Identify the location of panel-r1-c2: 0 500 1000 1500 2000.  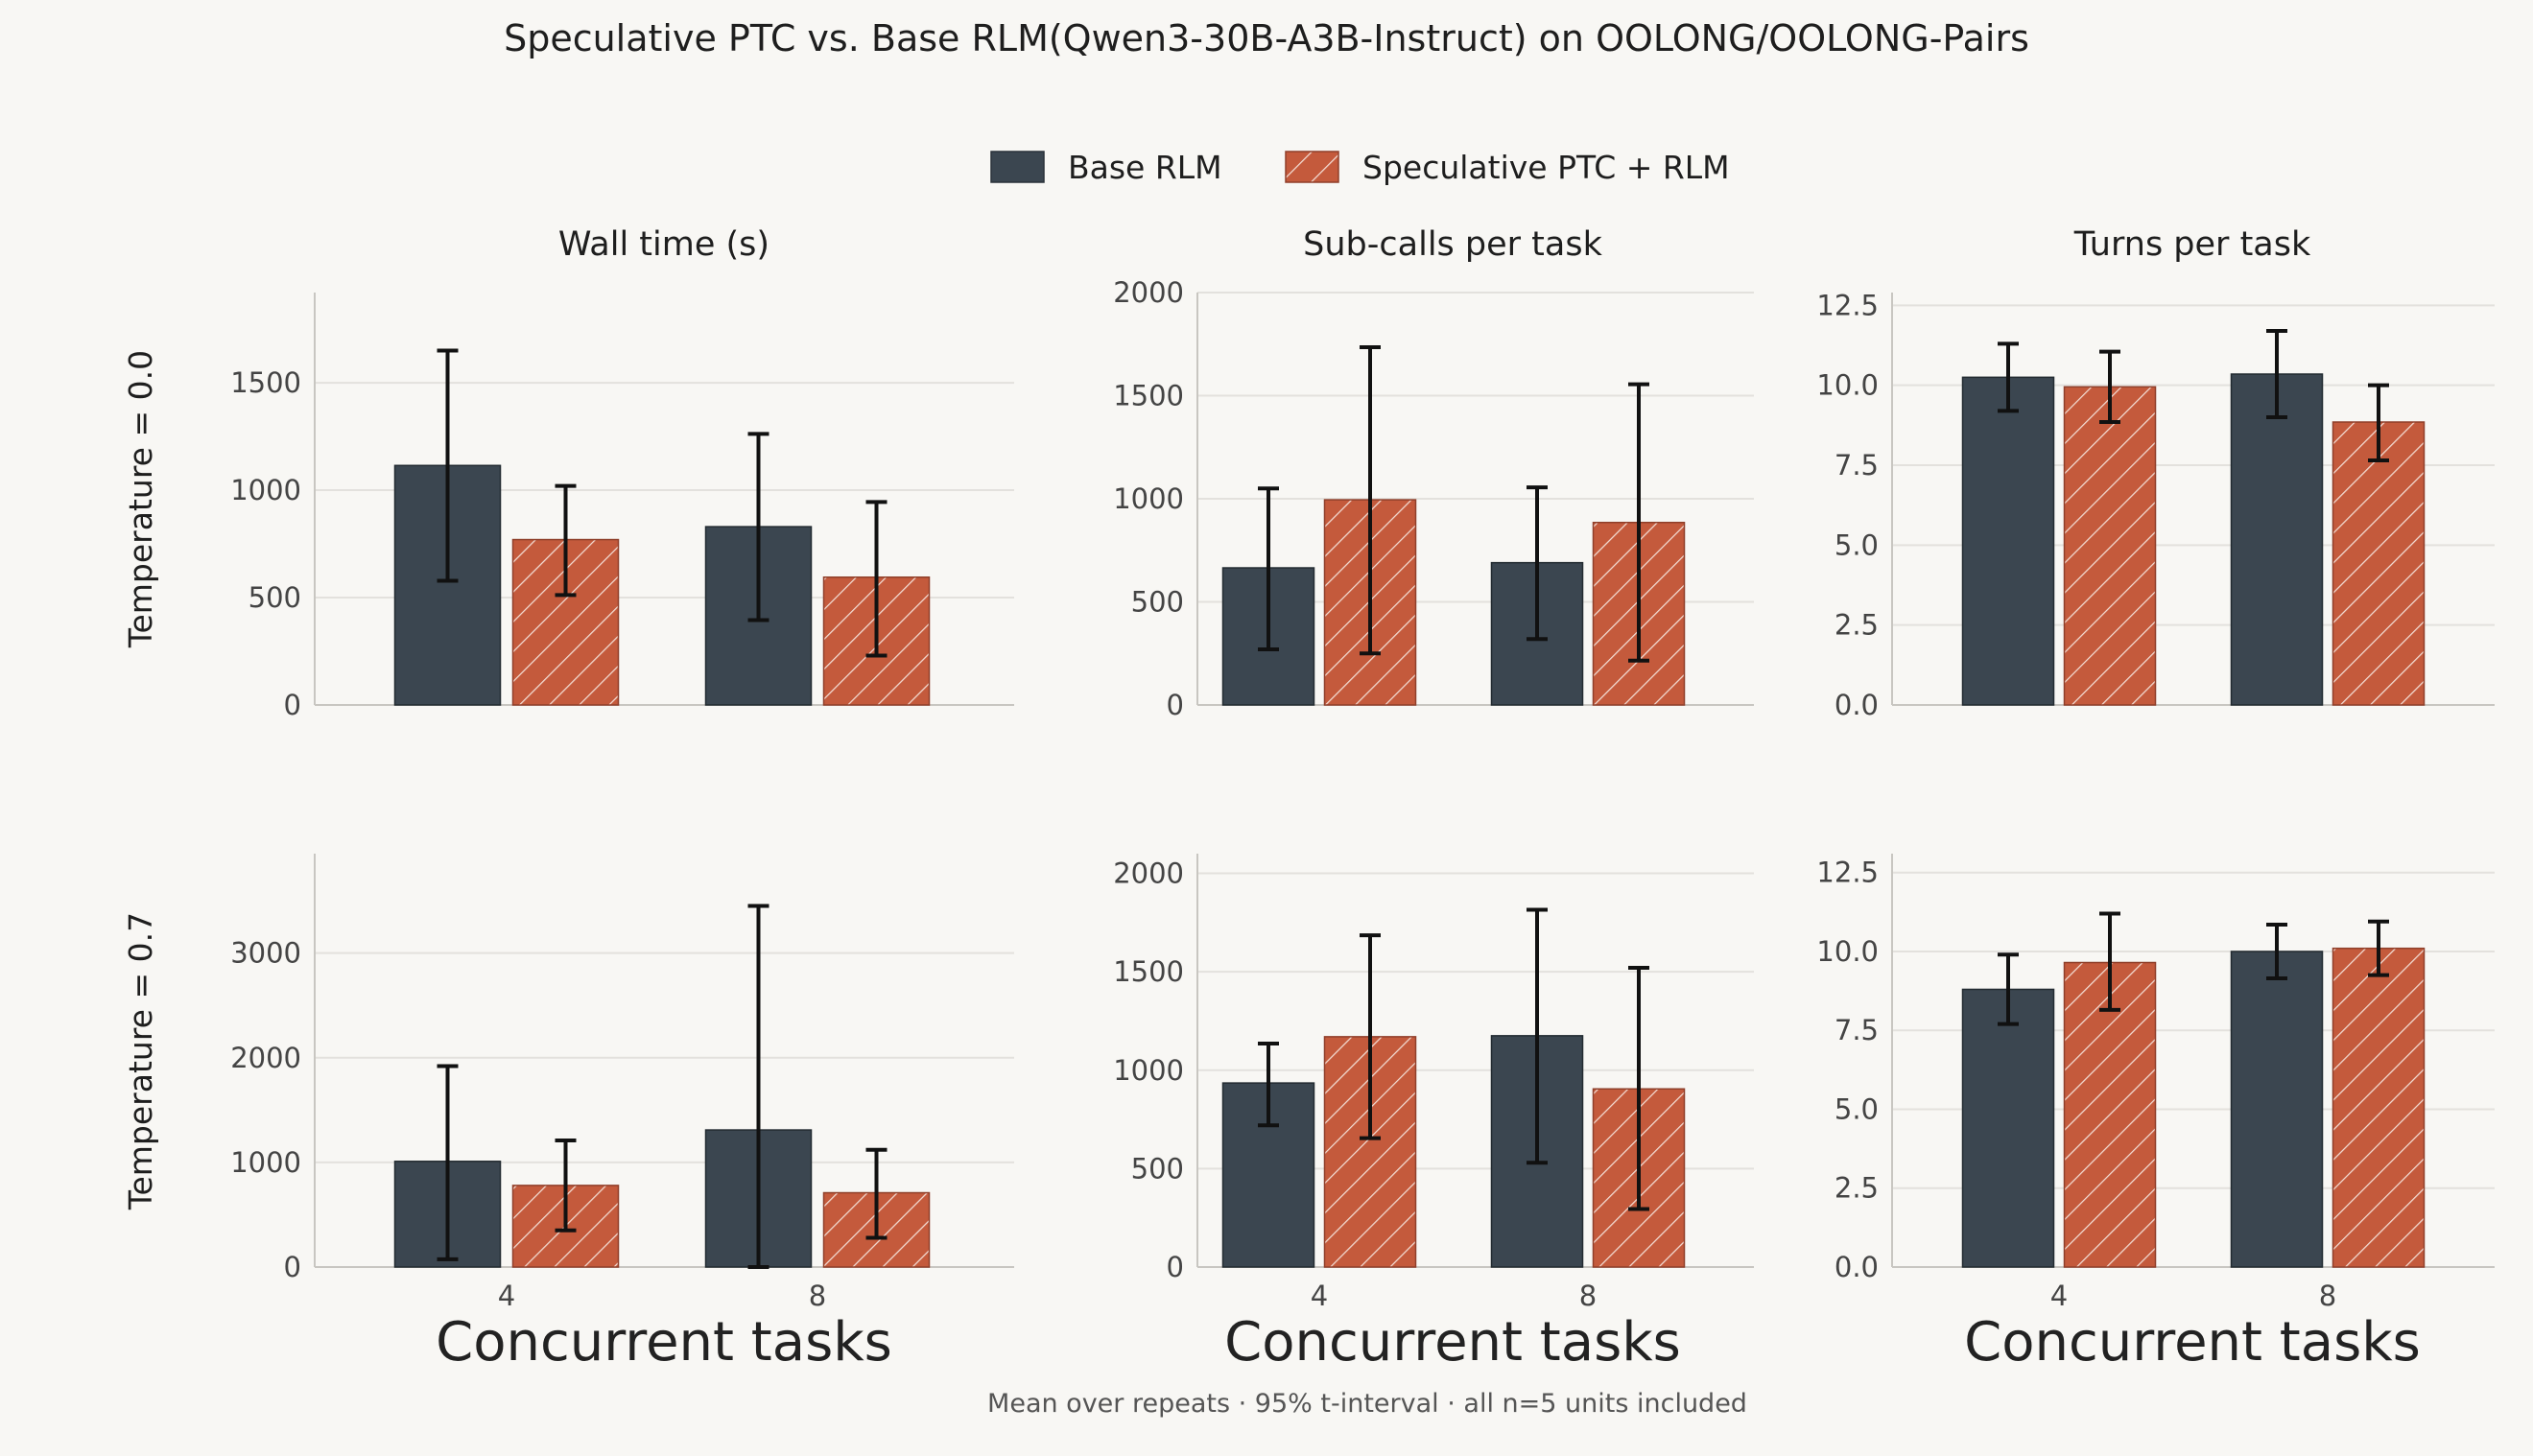
(1433, 498).